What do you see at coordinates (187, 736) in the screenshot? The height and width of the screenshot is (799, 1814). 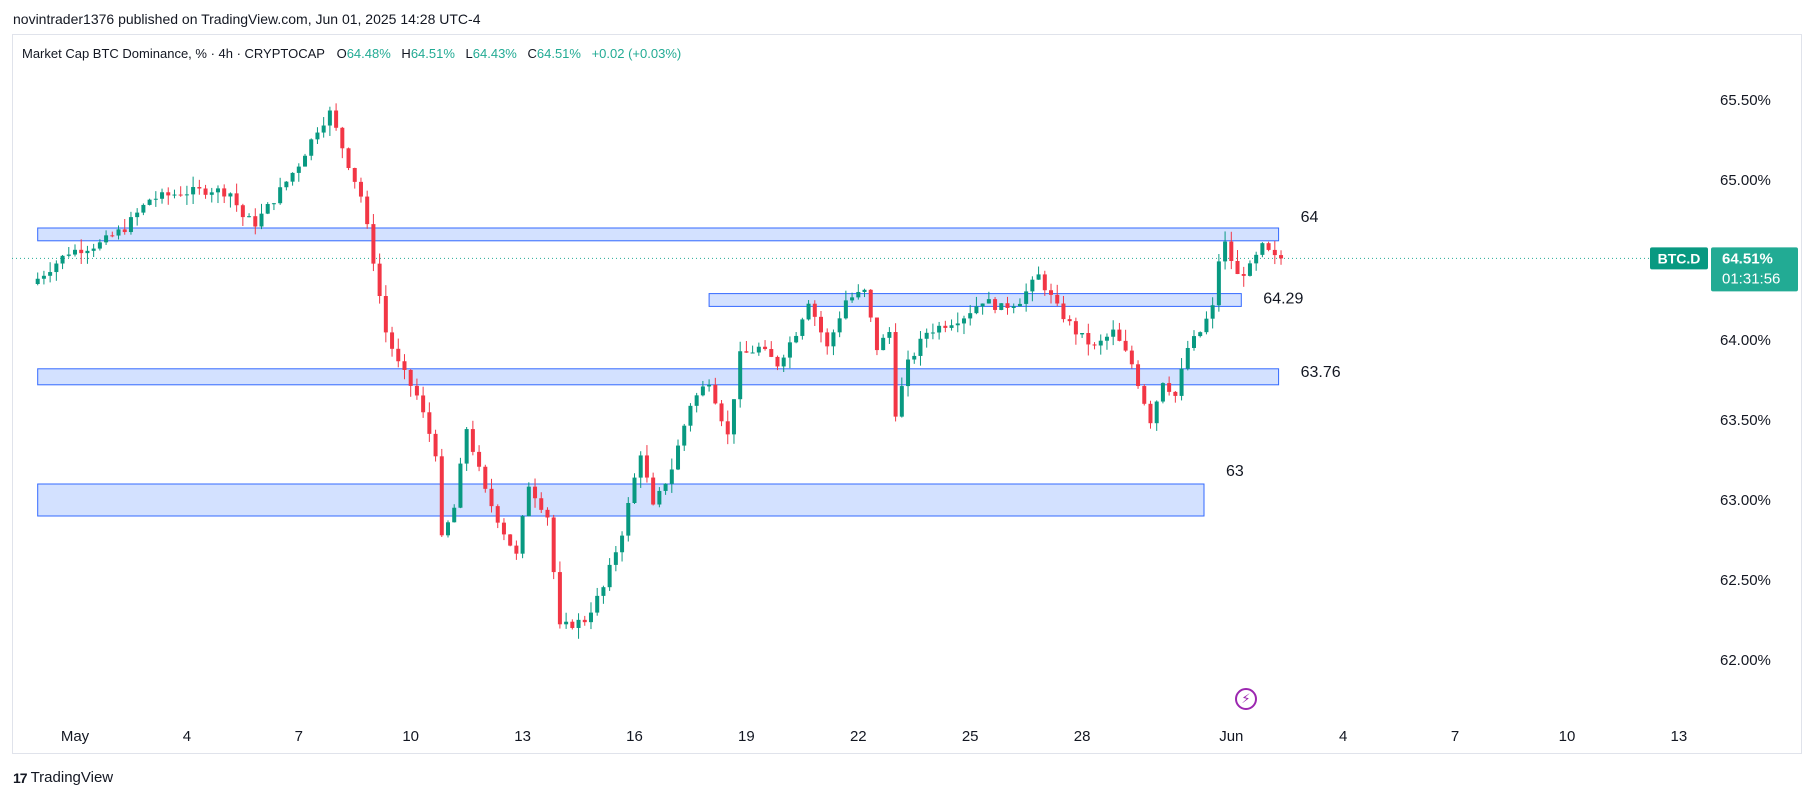 I see `x-tick-label: 4` at bounding box center [187, 736].